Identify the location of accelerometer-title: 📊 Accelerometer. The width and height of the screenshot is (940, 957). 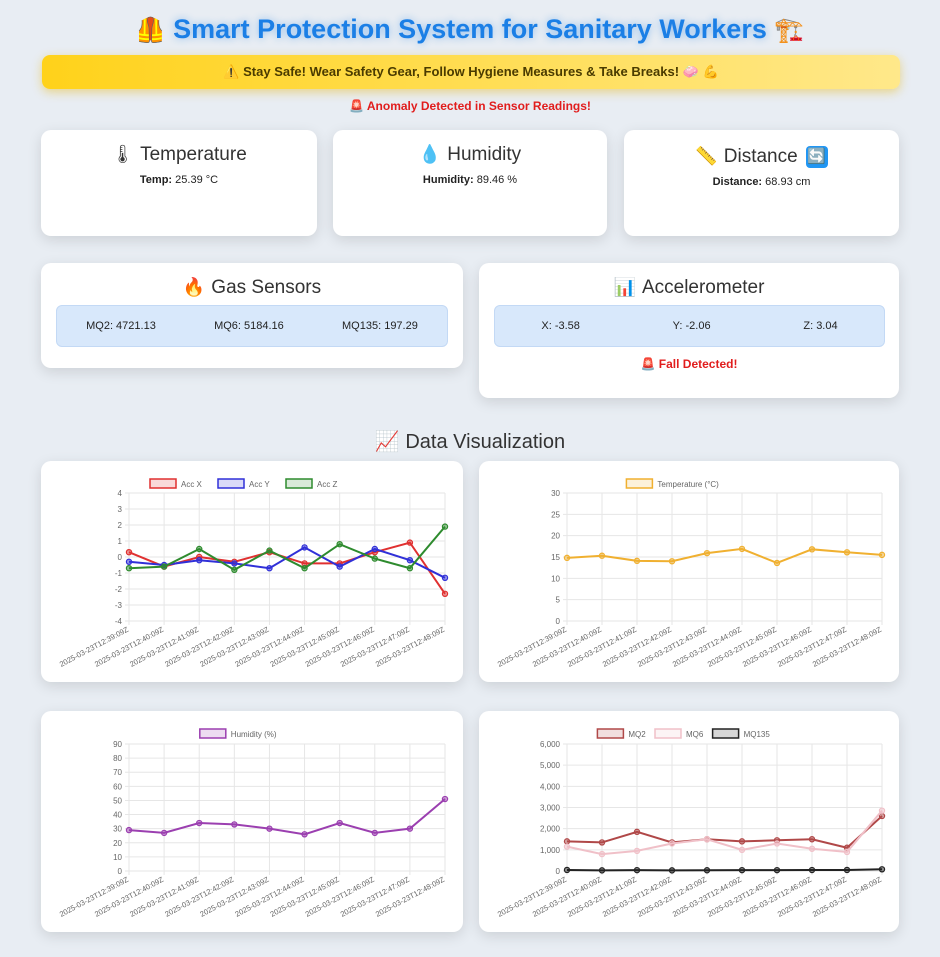
(689, 287).